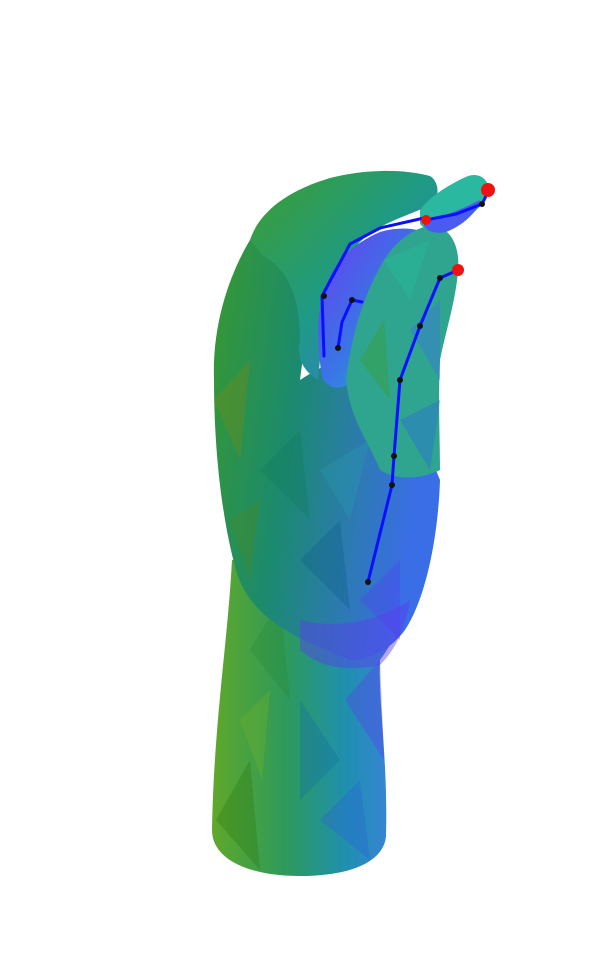 This screenshot has width=600, height=960. I want to click on forearm-facets, so click(300, 735).